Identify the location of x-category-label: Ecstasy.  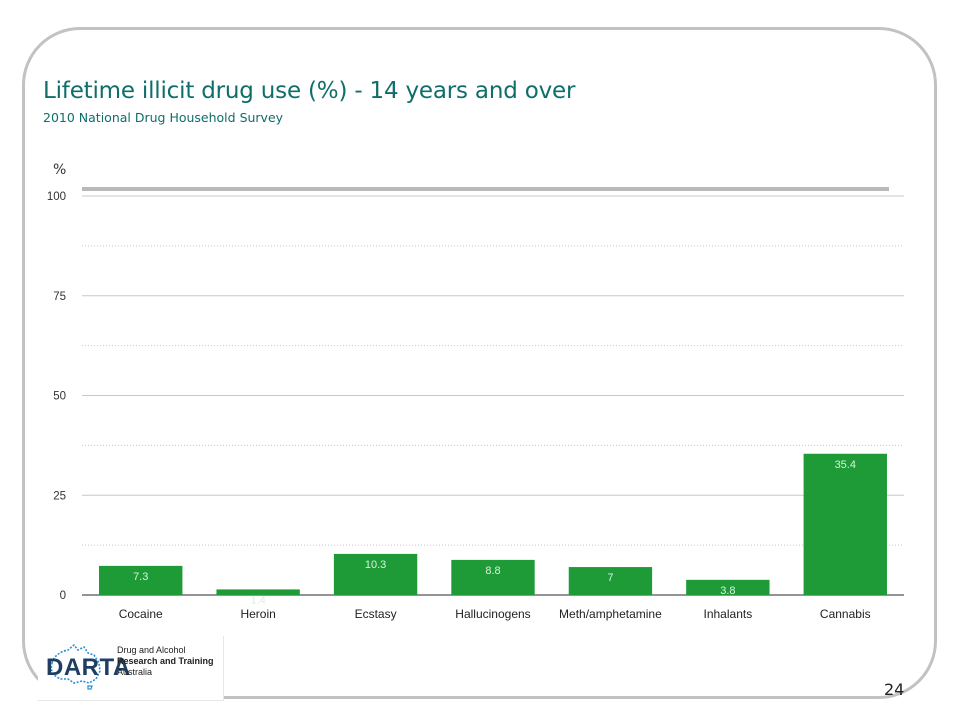
(376, 614).